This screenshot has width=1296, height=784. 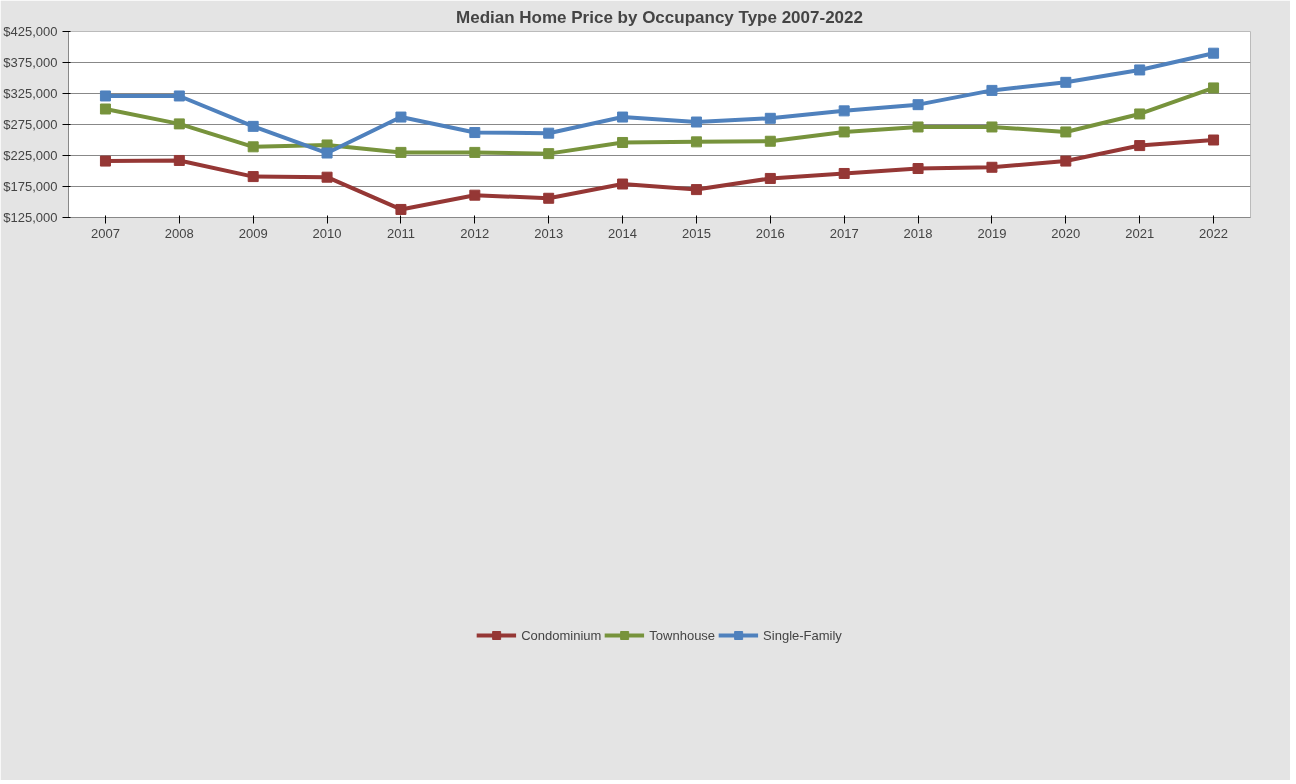 What do you see at coordinates (992, 233) in the screenshot?
I see `x-tick-label: 2019` at bounding box center [992, 233].